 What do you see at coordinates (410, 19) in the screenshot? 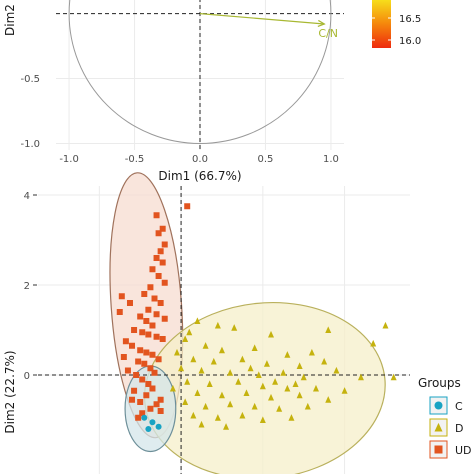
I see `colorbar-tick-label: 16.5` at bounding box center [410, 19].